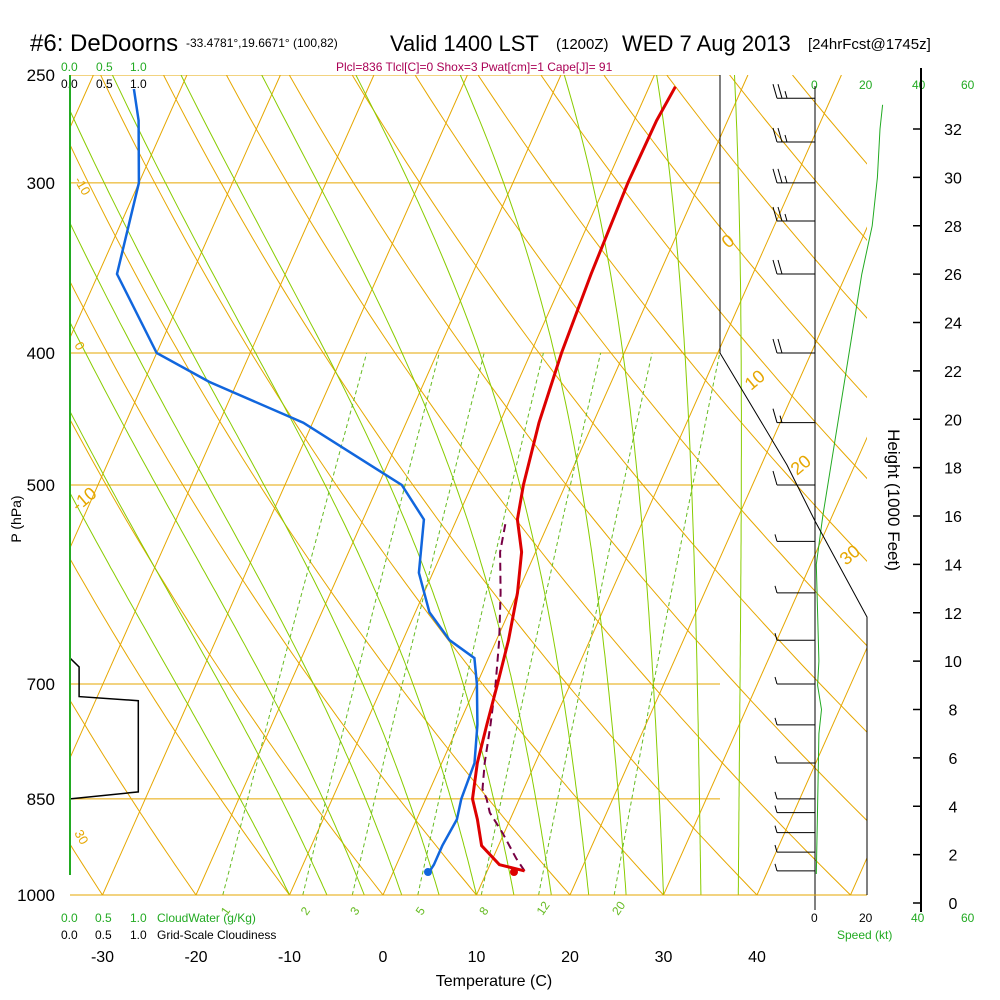  Describe the element at coordinates (953, 807) in the screenshot. I see `height-tick-label: 4` at that location.